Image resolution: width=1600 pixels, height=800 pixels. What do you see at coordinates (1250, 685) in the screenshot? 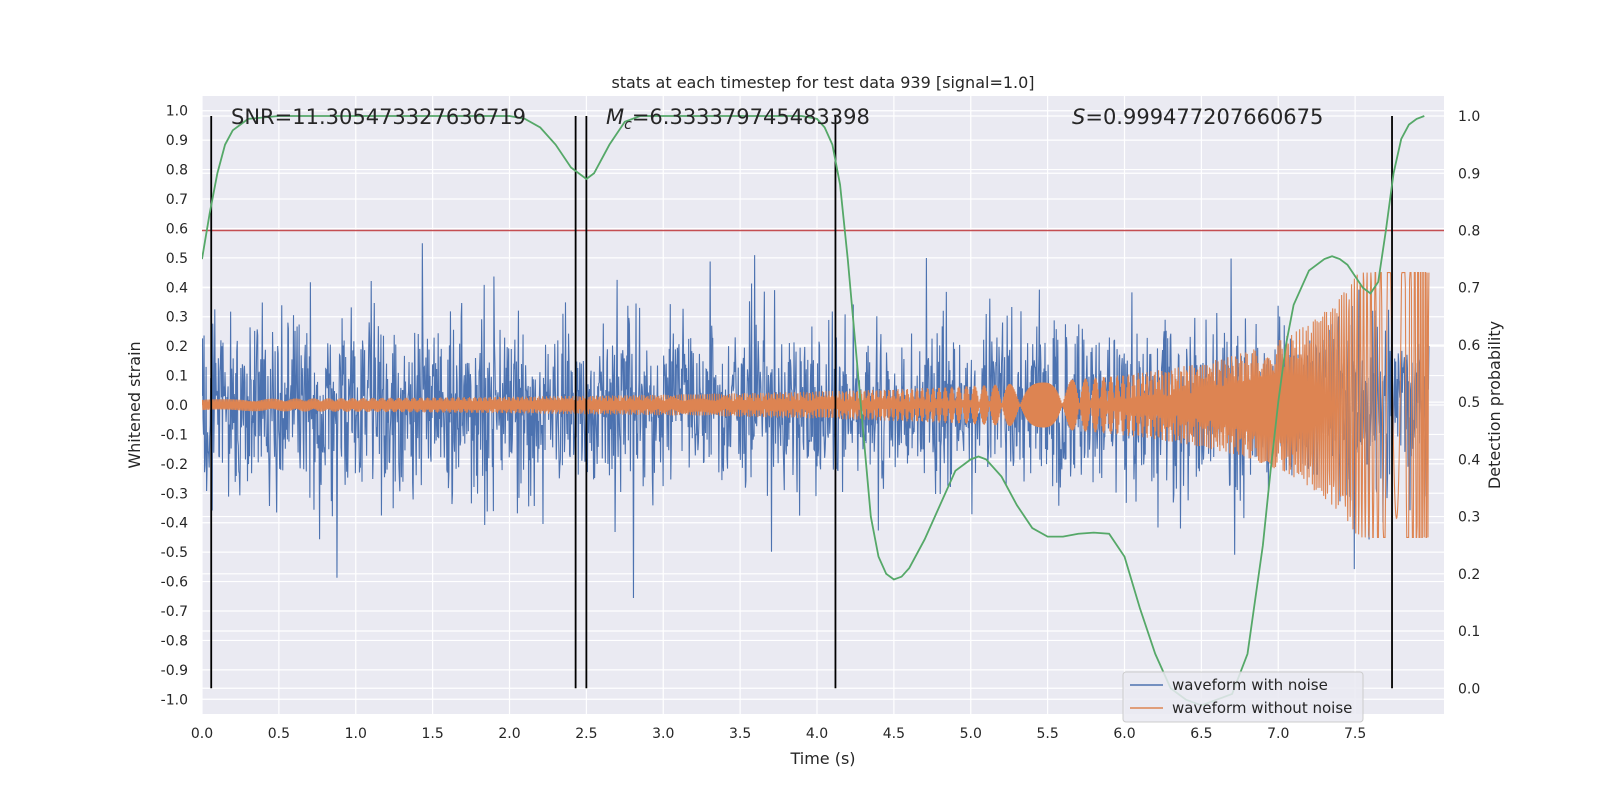
I see `legend-label-noise: waveform with noise` at bounding box center [1250, 685].